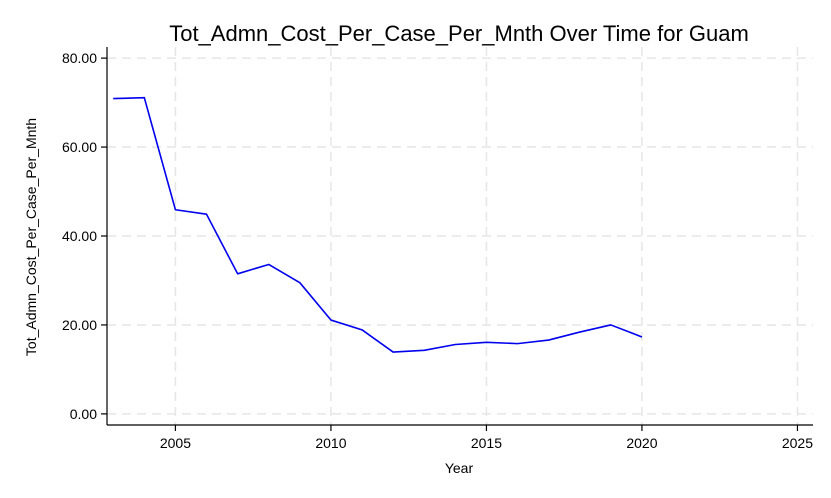  I want to click on x-tick-label: 2010, so click(330, 443).